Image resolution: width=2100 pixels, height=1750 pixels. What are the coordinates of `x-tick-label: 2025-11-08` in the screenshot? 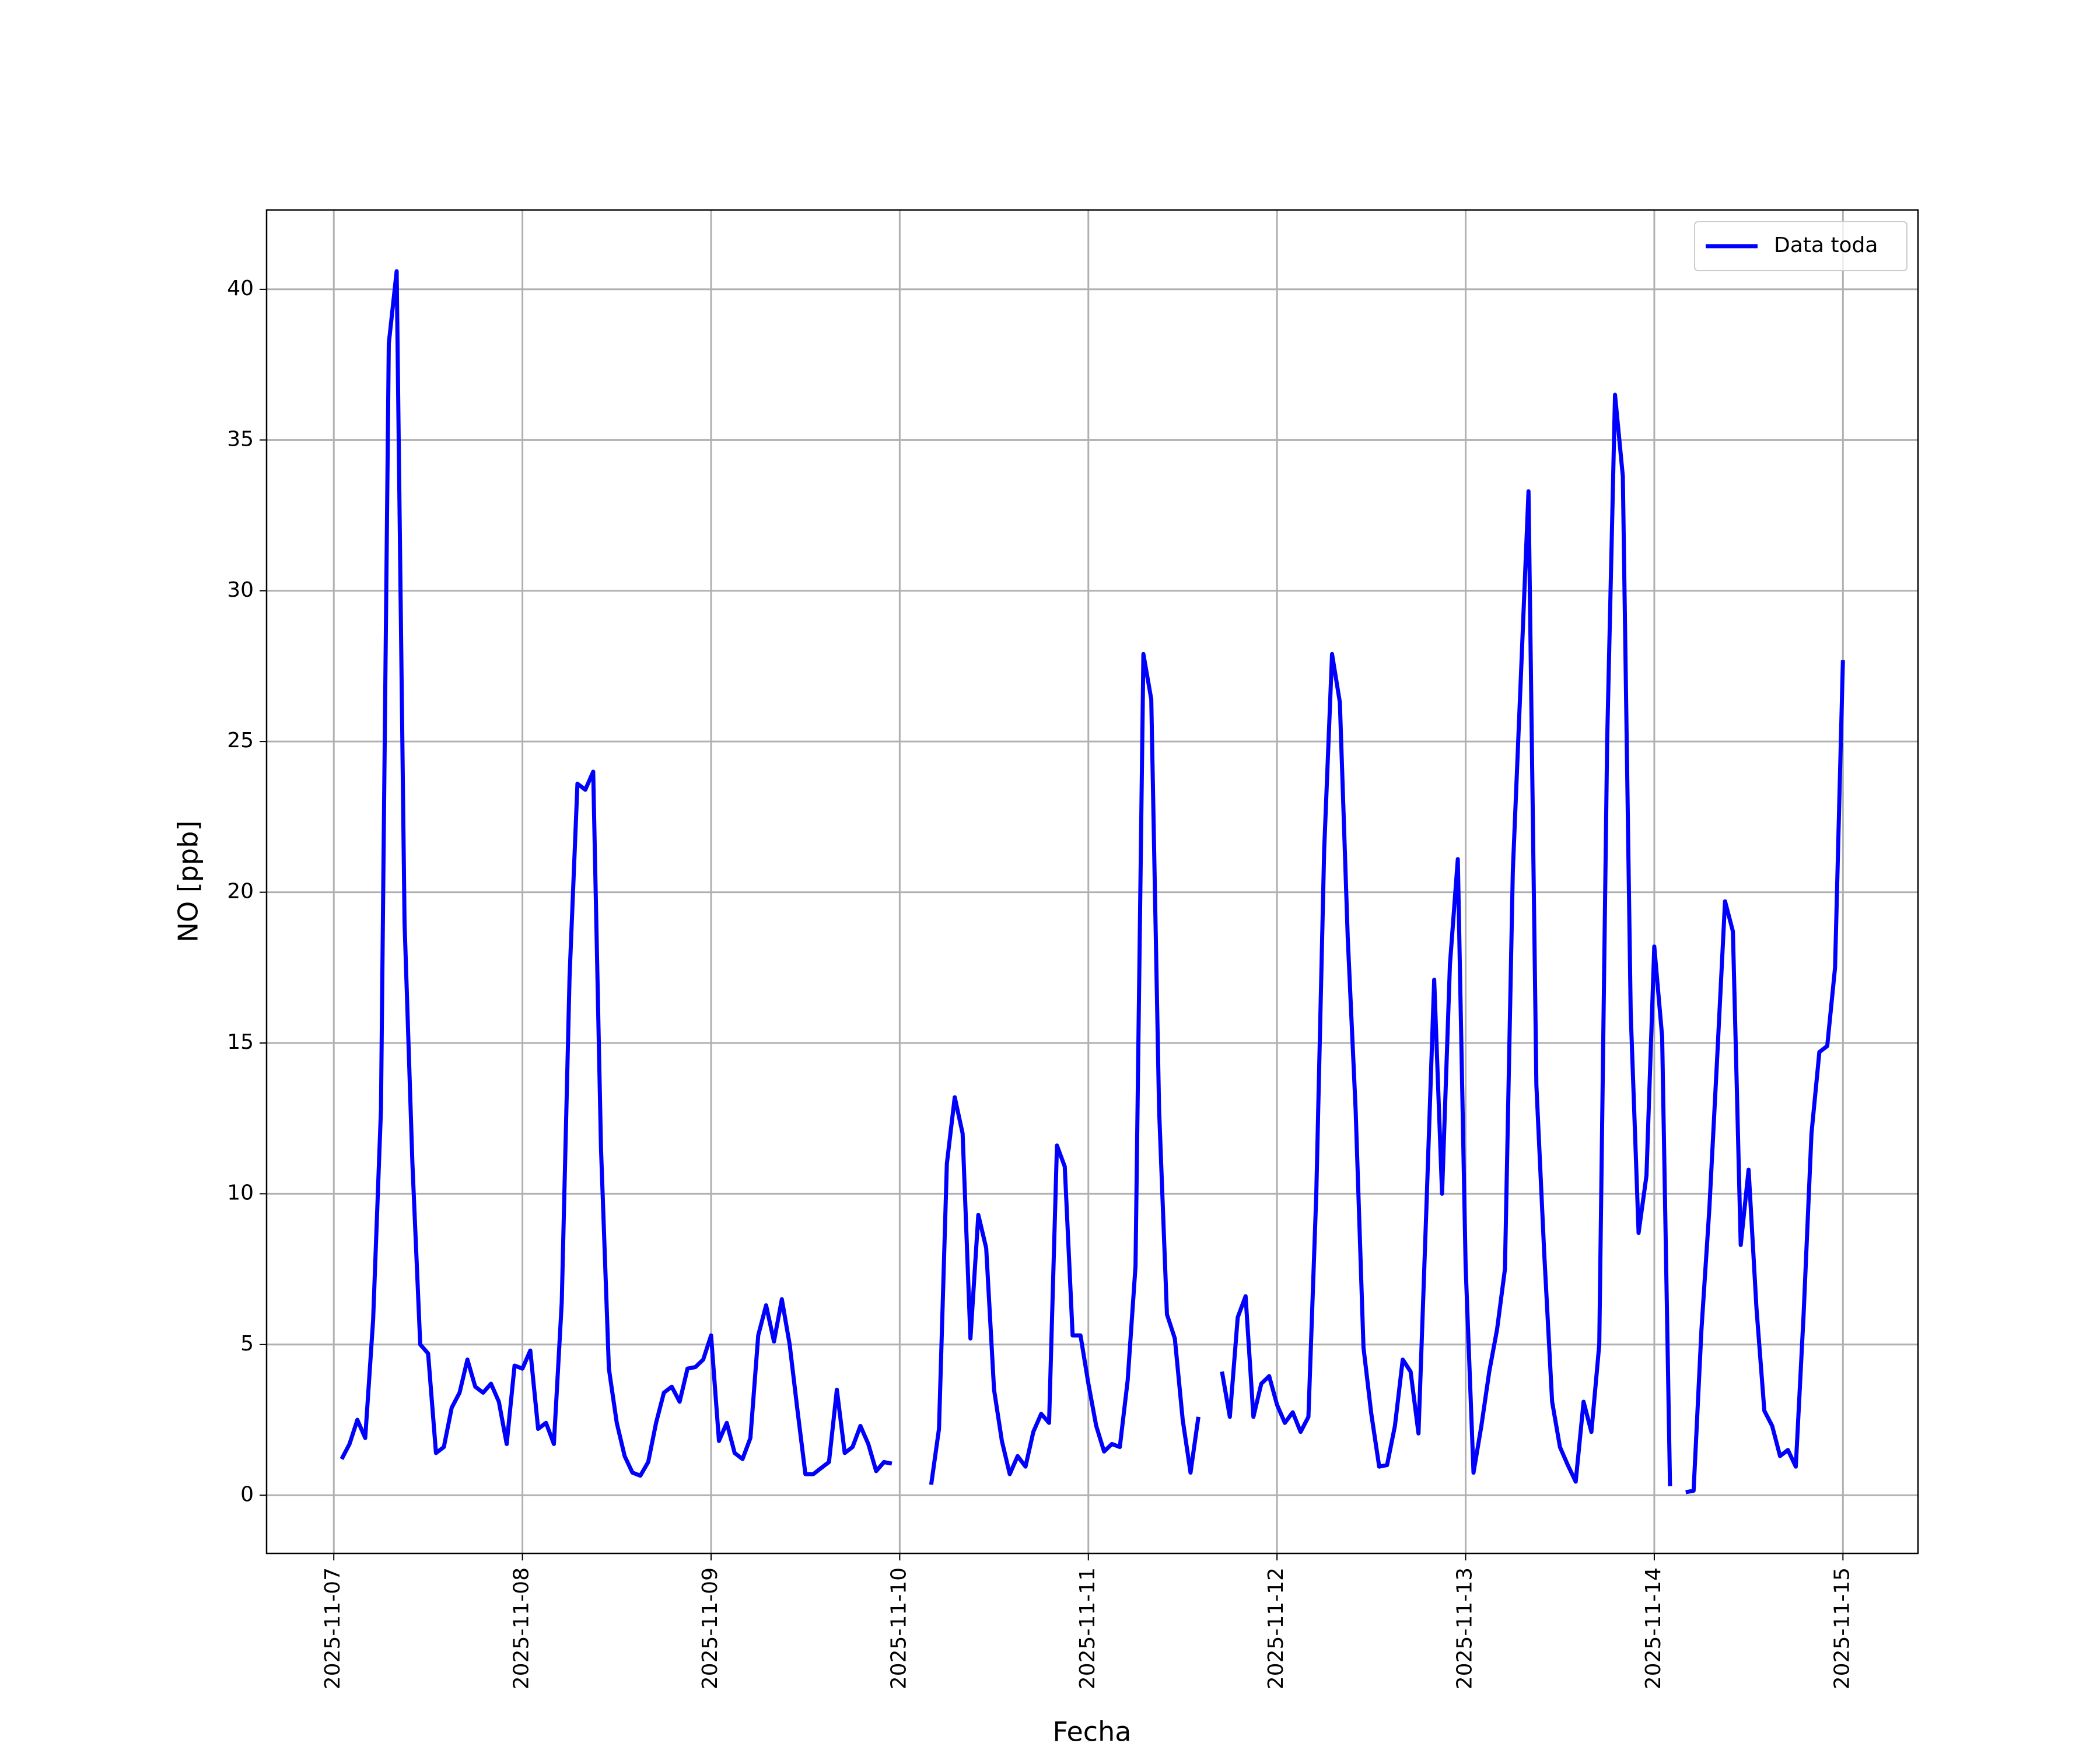 It's located at (522, 1628).